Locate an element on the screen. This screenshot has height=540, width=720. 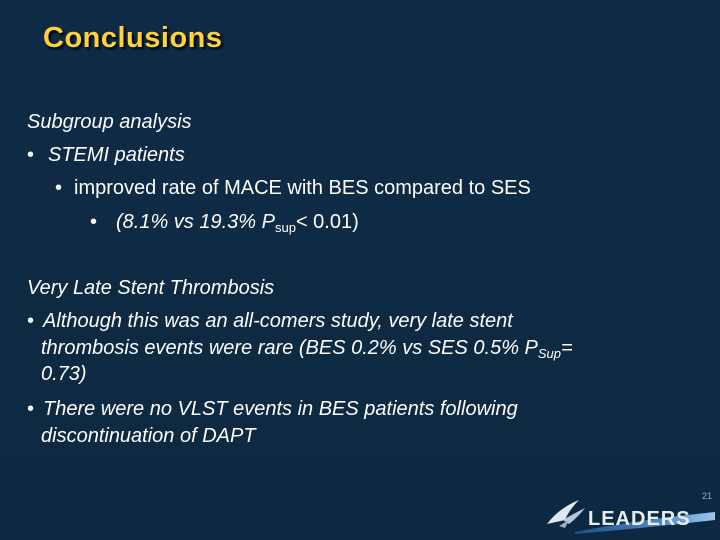
bullet-dapt-line2: discontinuation of DAPT is located at coordinates (148, 436).